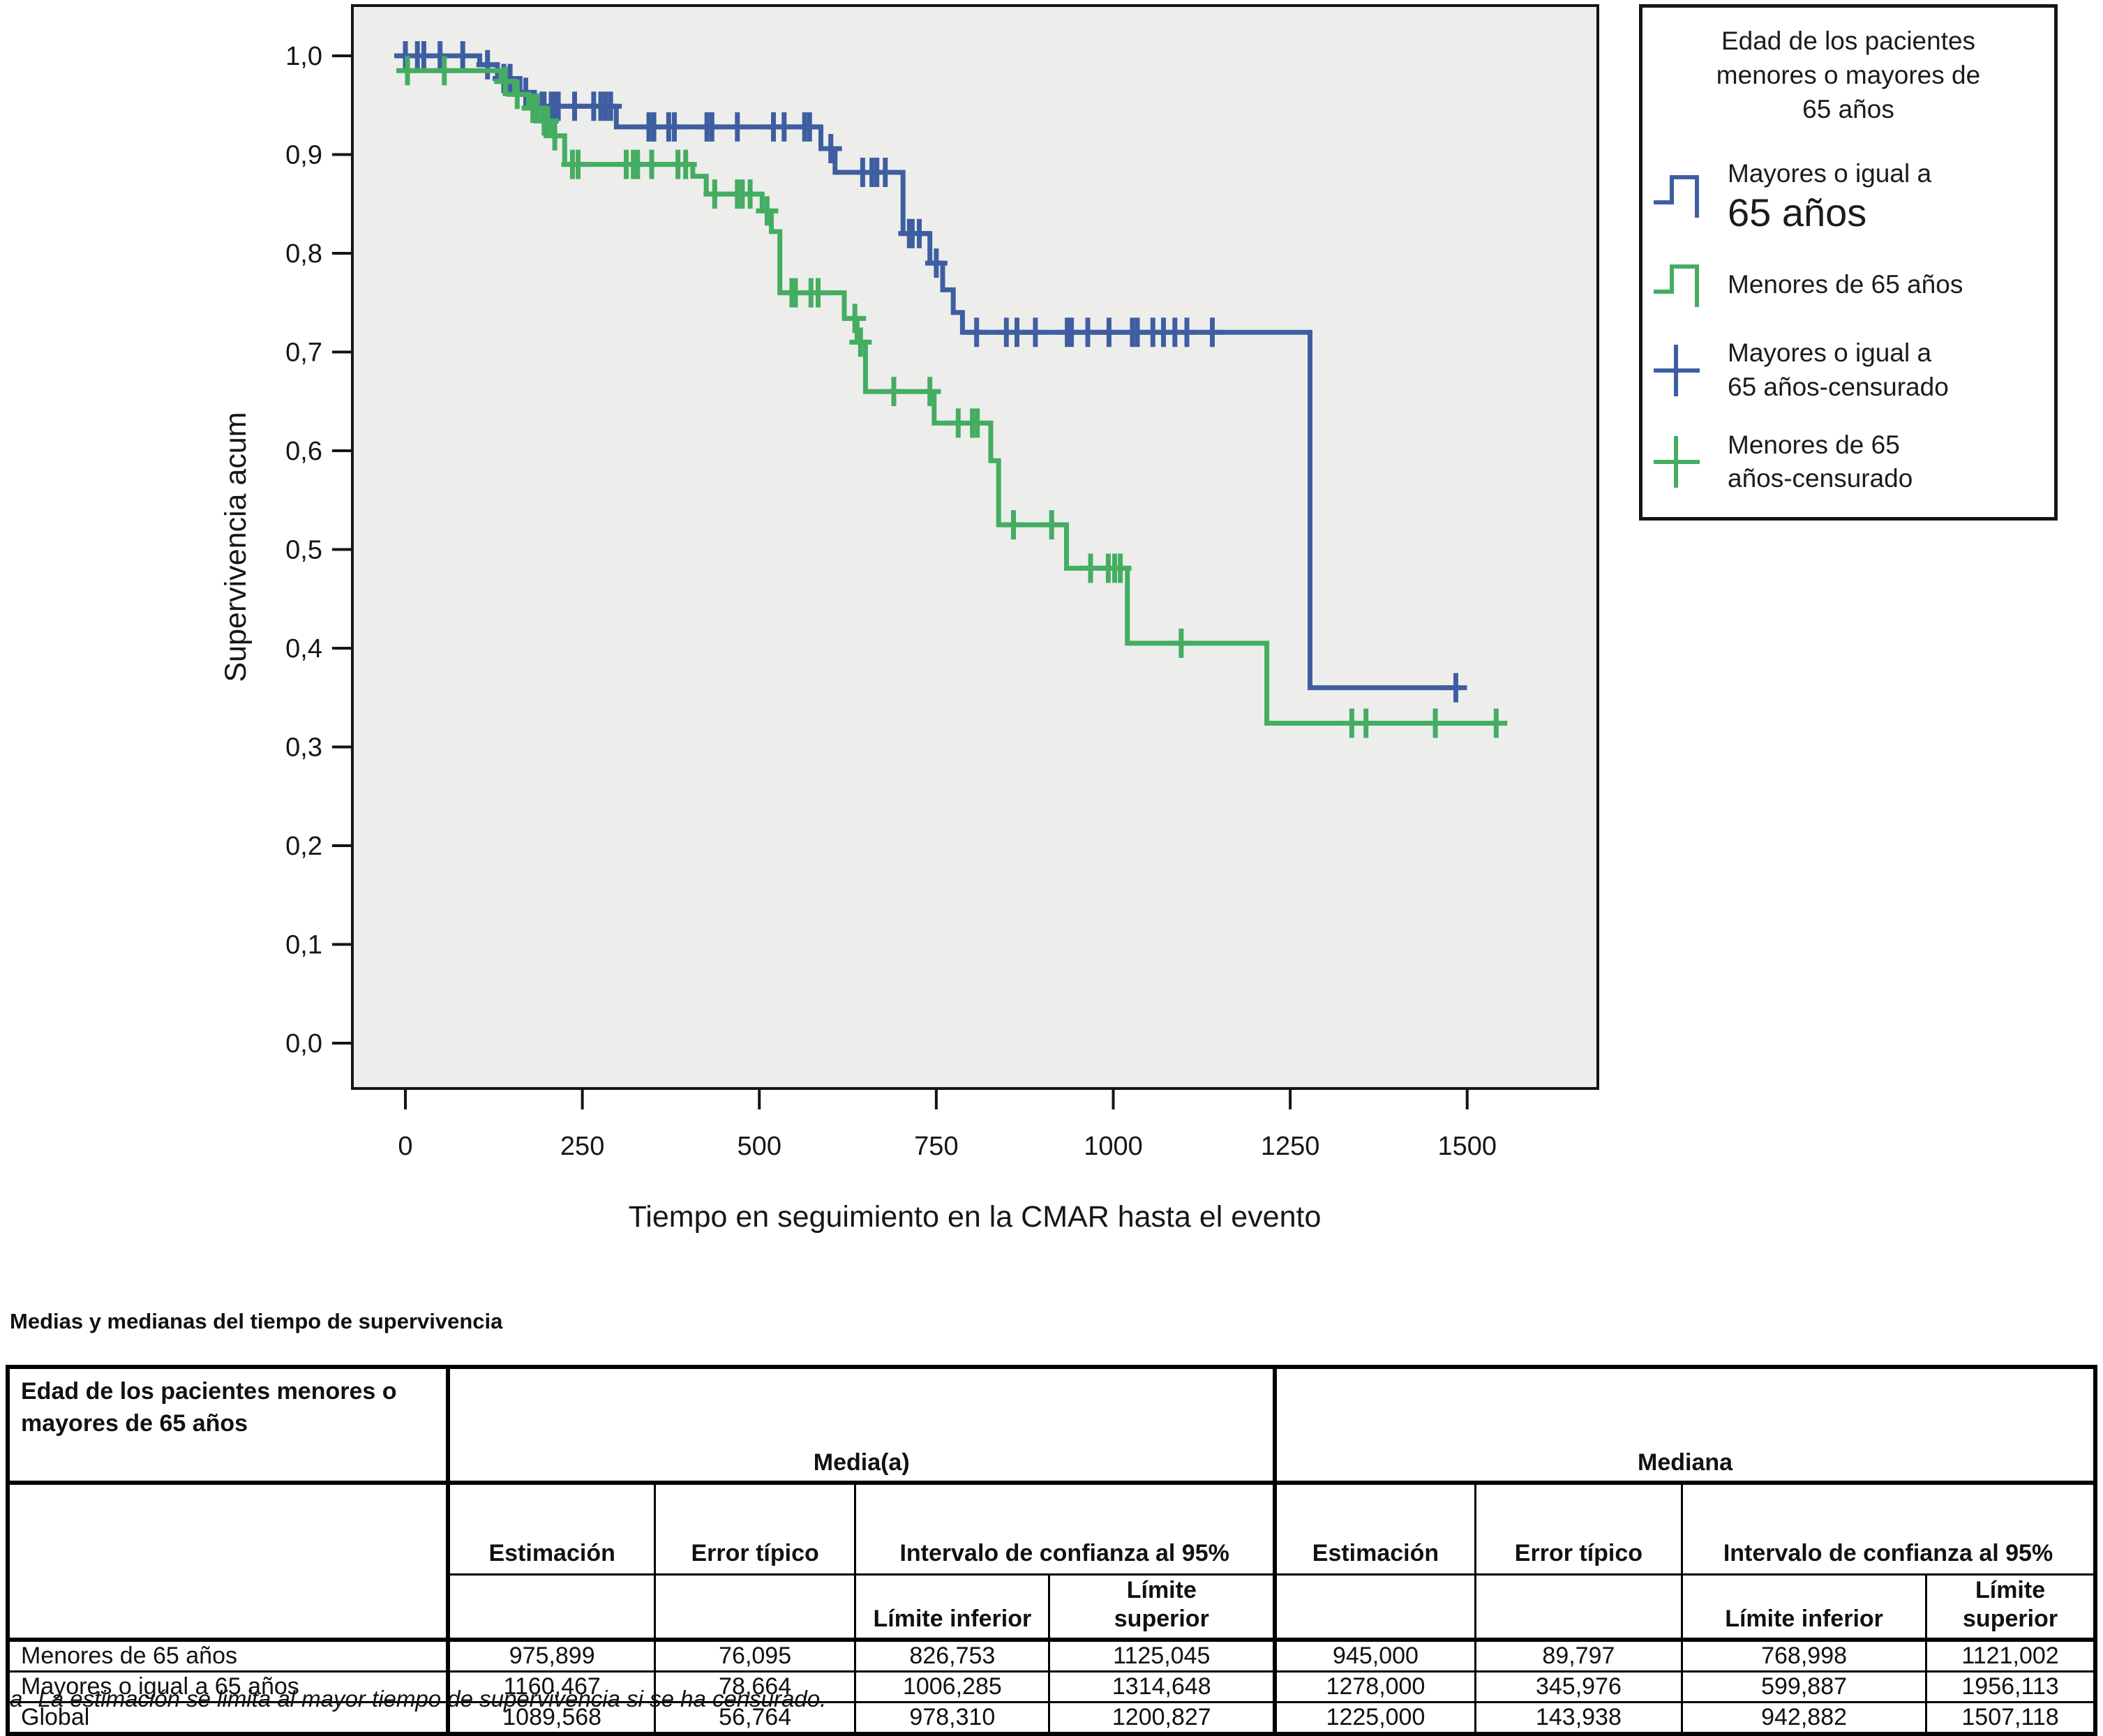  What do you see at coordinates (1804, 1655) in the screenshot?
I see `value-cell: 768,998` at bounding box center [1804, 1655].